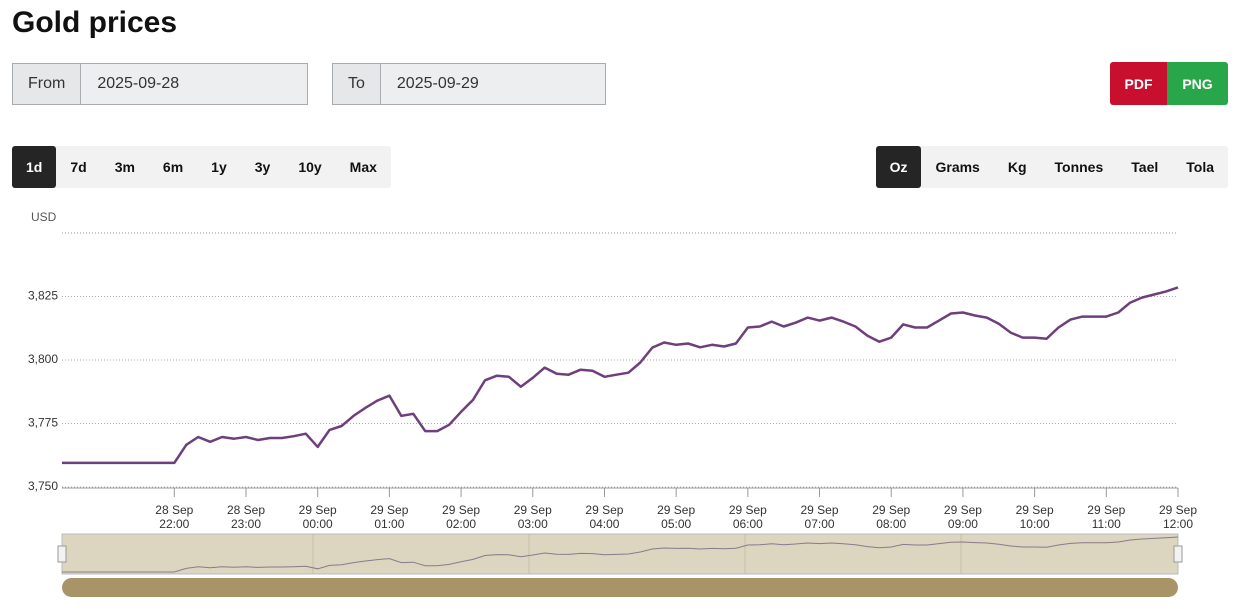  What do you see at coordinates (1200, 167) in the screenshot?
I see `toggle-button: Tola` at bounding box center [1200, 167].